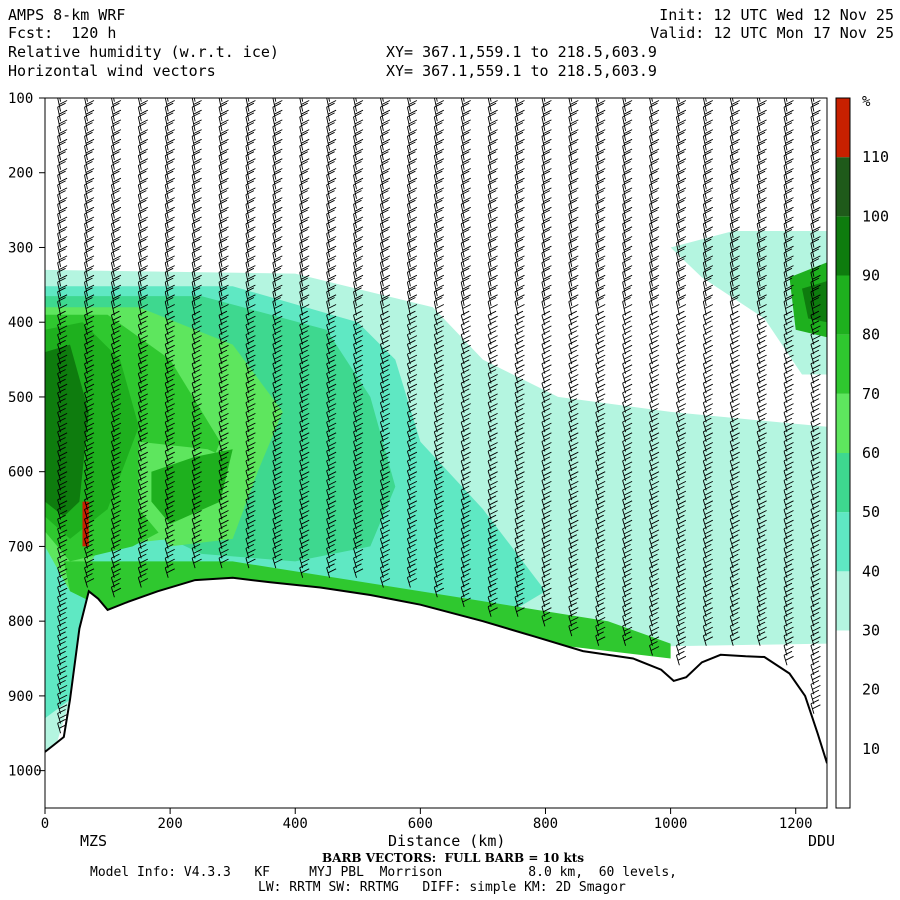 This screenshot has height=900, width=900. I want to click on colorbar-tick-label: 10, so click(871, 749).